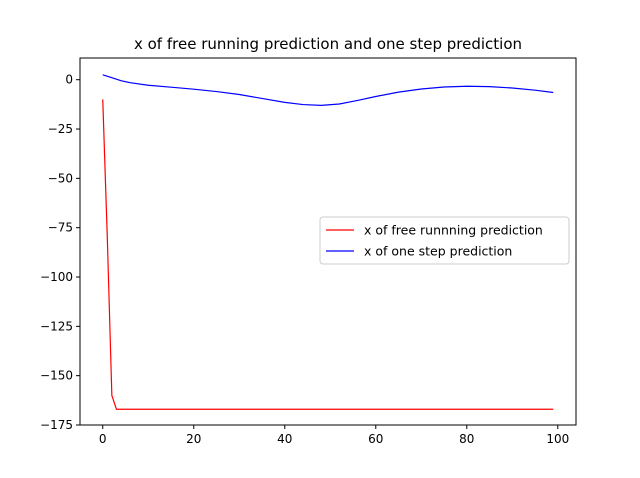 Image resolution: width=640 pixels, height=478 pixels. I want to click on y-tick-label: −175, so click(56, 425).